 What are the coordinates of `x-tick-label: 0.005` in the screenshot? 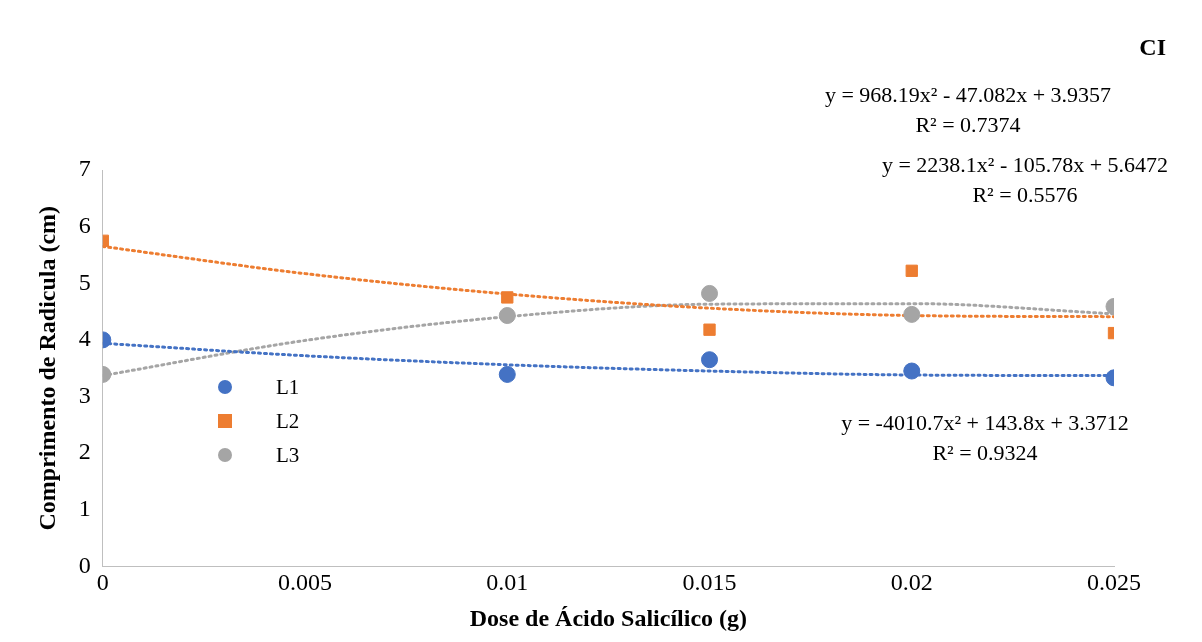 It's located at (305, 582).